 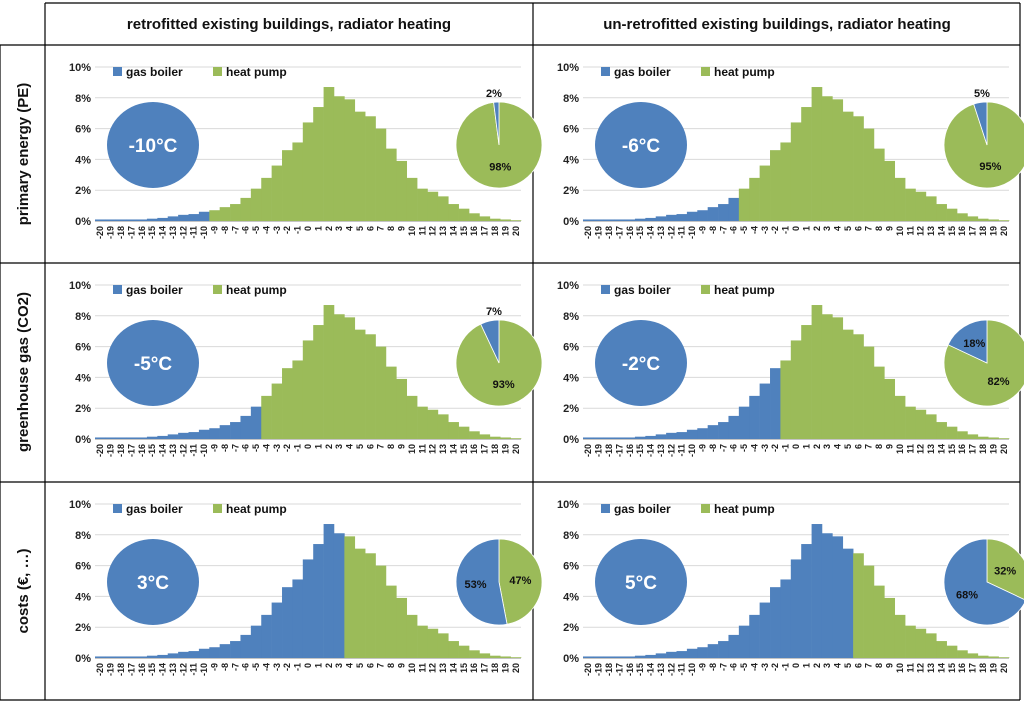 What do you see at coordinates (796, 446) in the screenshot?
I see `x-tick-label: 0` at bounding box center [796, 446].